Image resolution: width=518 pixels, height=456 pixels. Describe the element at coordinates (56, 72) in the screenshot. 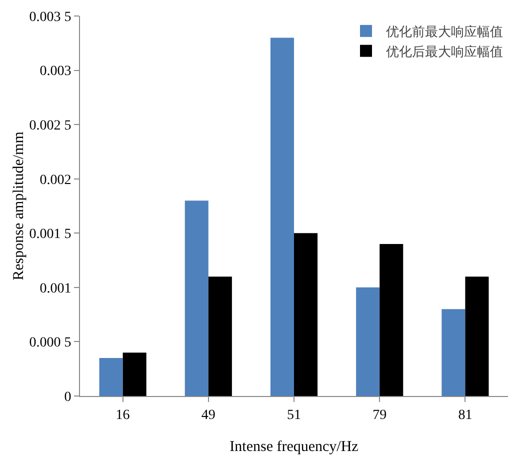

I see `y-tick-label: 0.003` at that location.